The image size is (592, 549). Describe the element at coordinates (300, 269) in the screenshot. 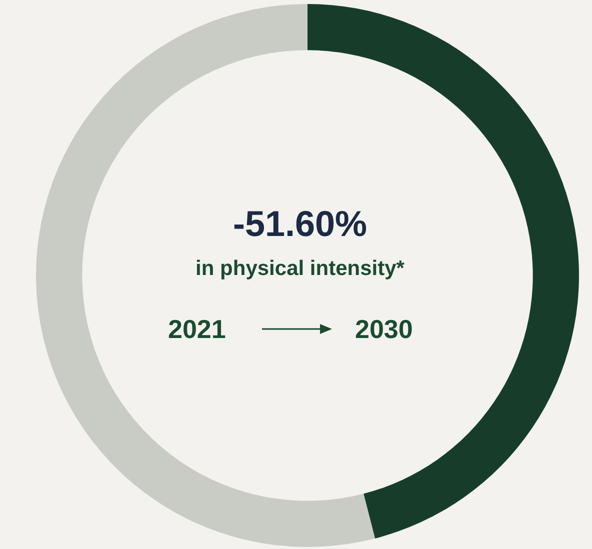

I see `text: in physical intensity*` at that location.